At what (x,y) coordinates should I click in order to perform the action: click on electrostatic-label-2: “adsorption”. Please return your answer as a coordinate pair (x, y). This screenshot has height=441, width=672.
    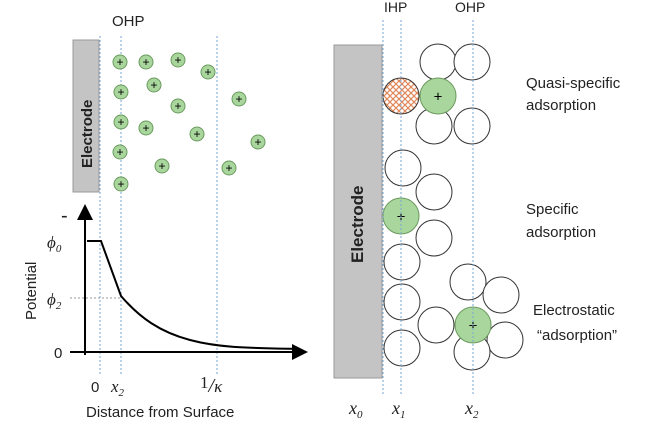
    Looking at the image, I should click on (577, 335).